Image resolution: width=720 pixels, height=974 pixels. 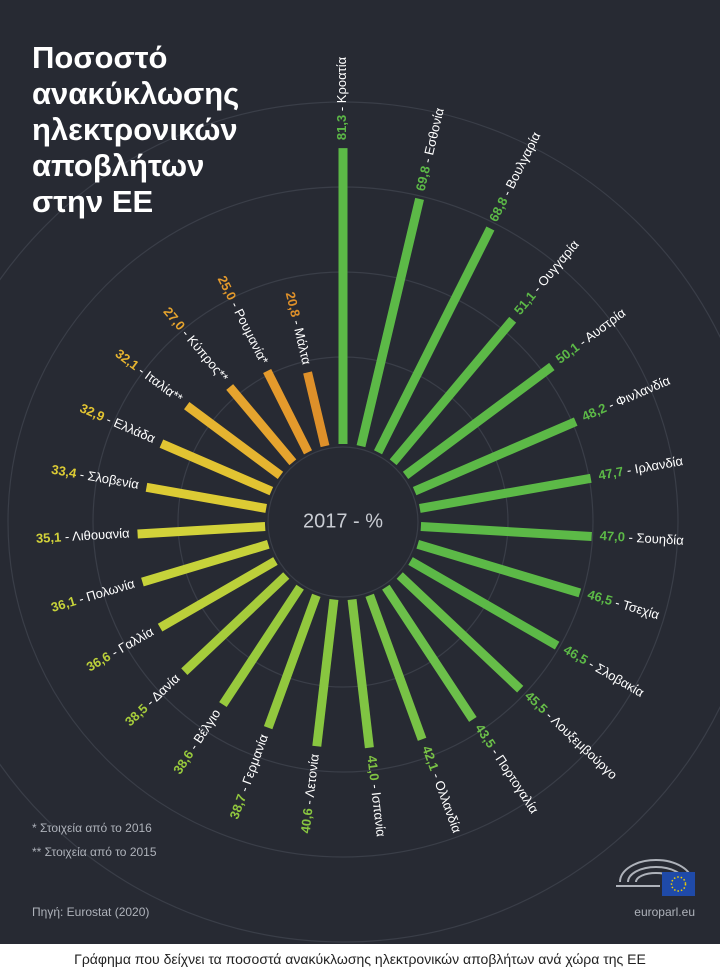 I want to click on bar-label: 48,2 - Φινλανδία, so click(x=626, y=398).